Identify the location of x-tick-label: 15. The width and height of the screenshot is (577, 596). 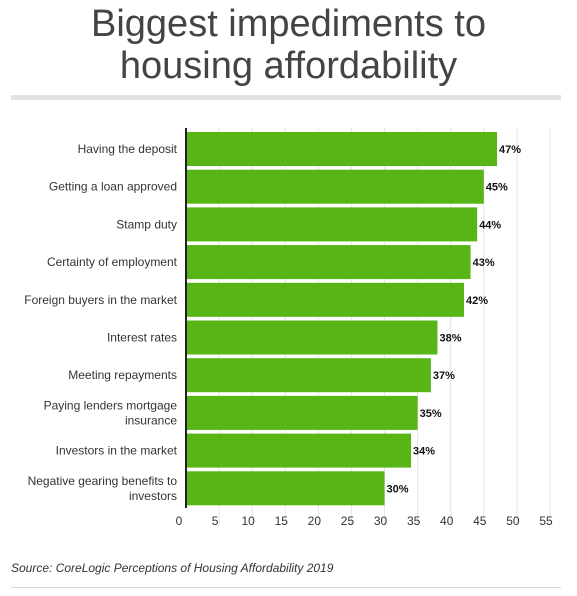
(282, 521).